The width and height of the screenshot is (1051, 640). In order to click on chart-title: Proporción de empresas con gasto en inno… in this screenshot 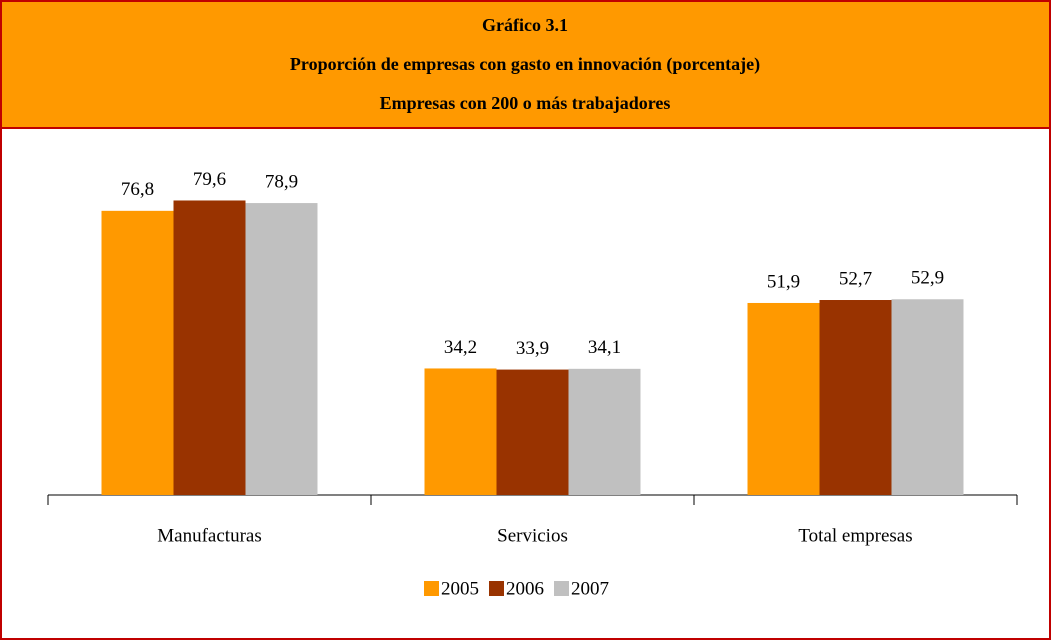, I will do `click(525, 64)`.